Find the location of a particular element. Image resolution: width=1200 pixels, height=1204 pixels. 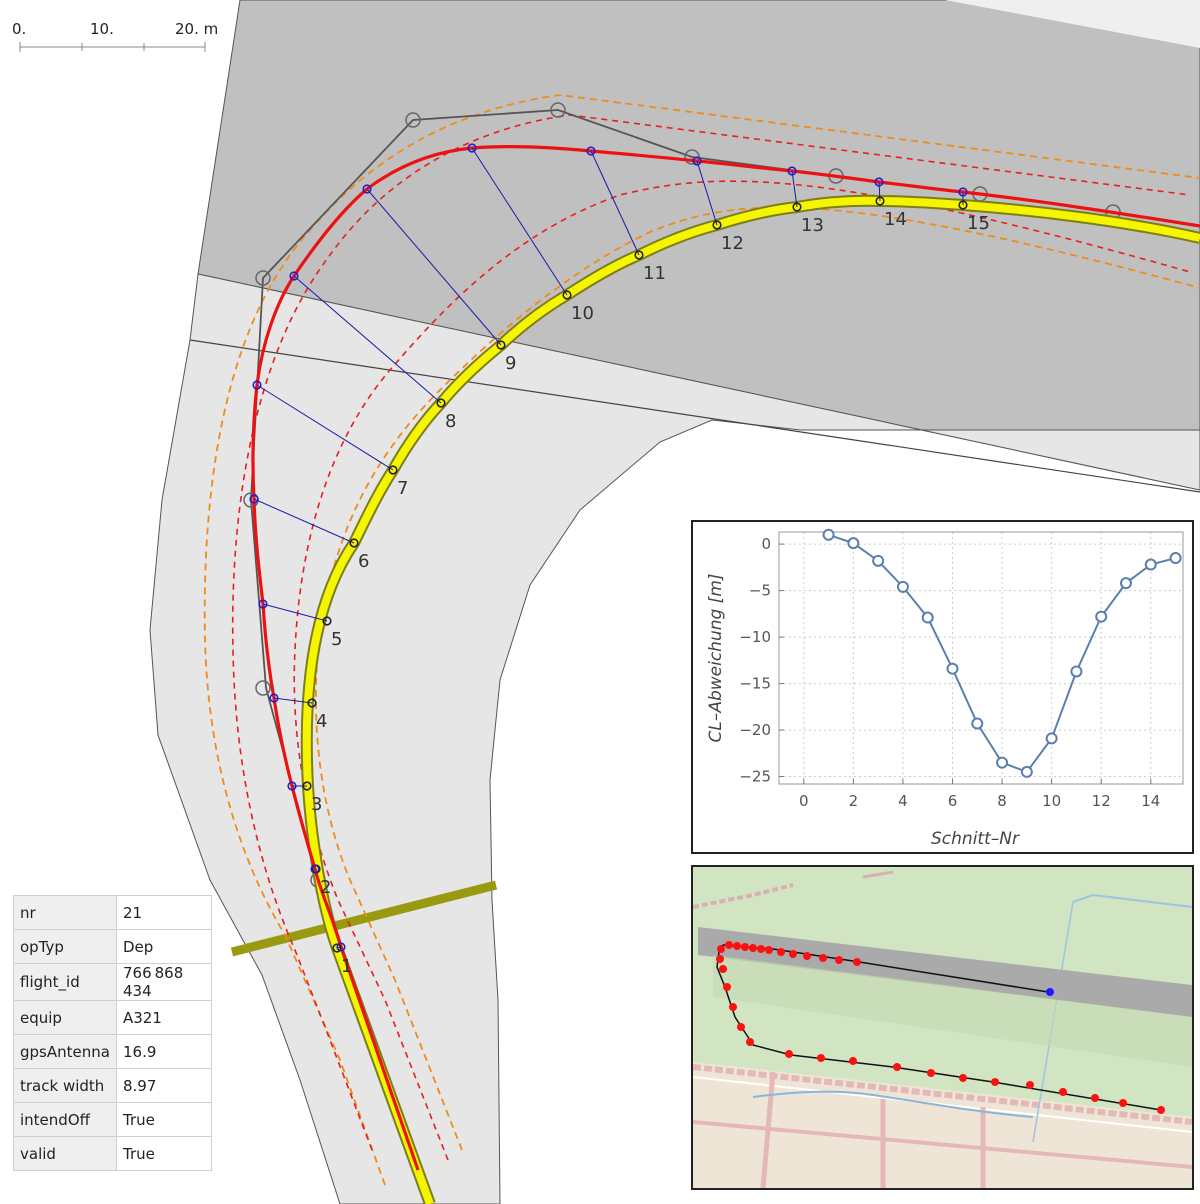

chart-y-tick-label: −25 is located at coordinates (755, 777).